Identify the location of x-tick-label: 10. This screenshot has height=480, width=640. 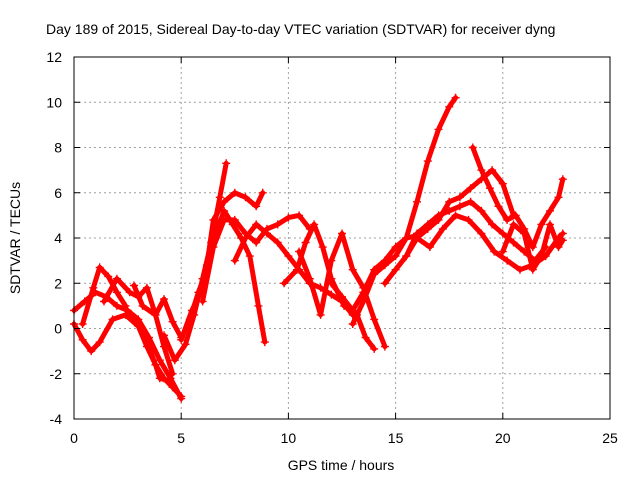
(289, 438).